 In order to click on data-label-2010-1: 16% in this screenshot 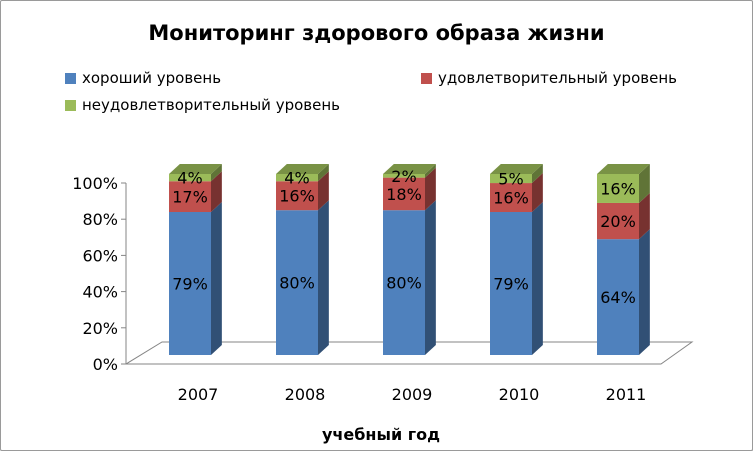, I will do `click(511, 198)`.